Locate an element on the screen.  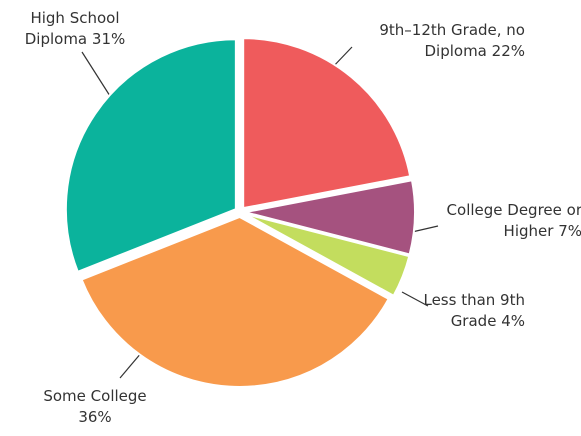
value-label: 36% is located at coordinates (95, 417).